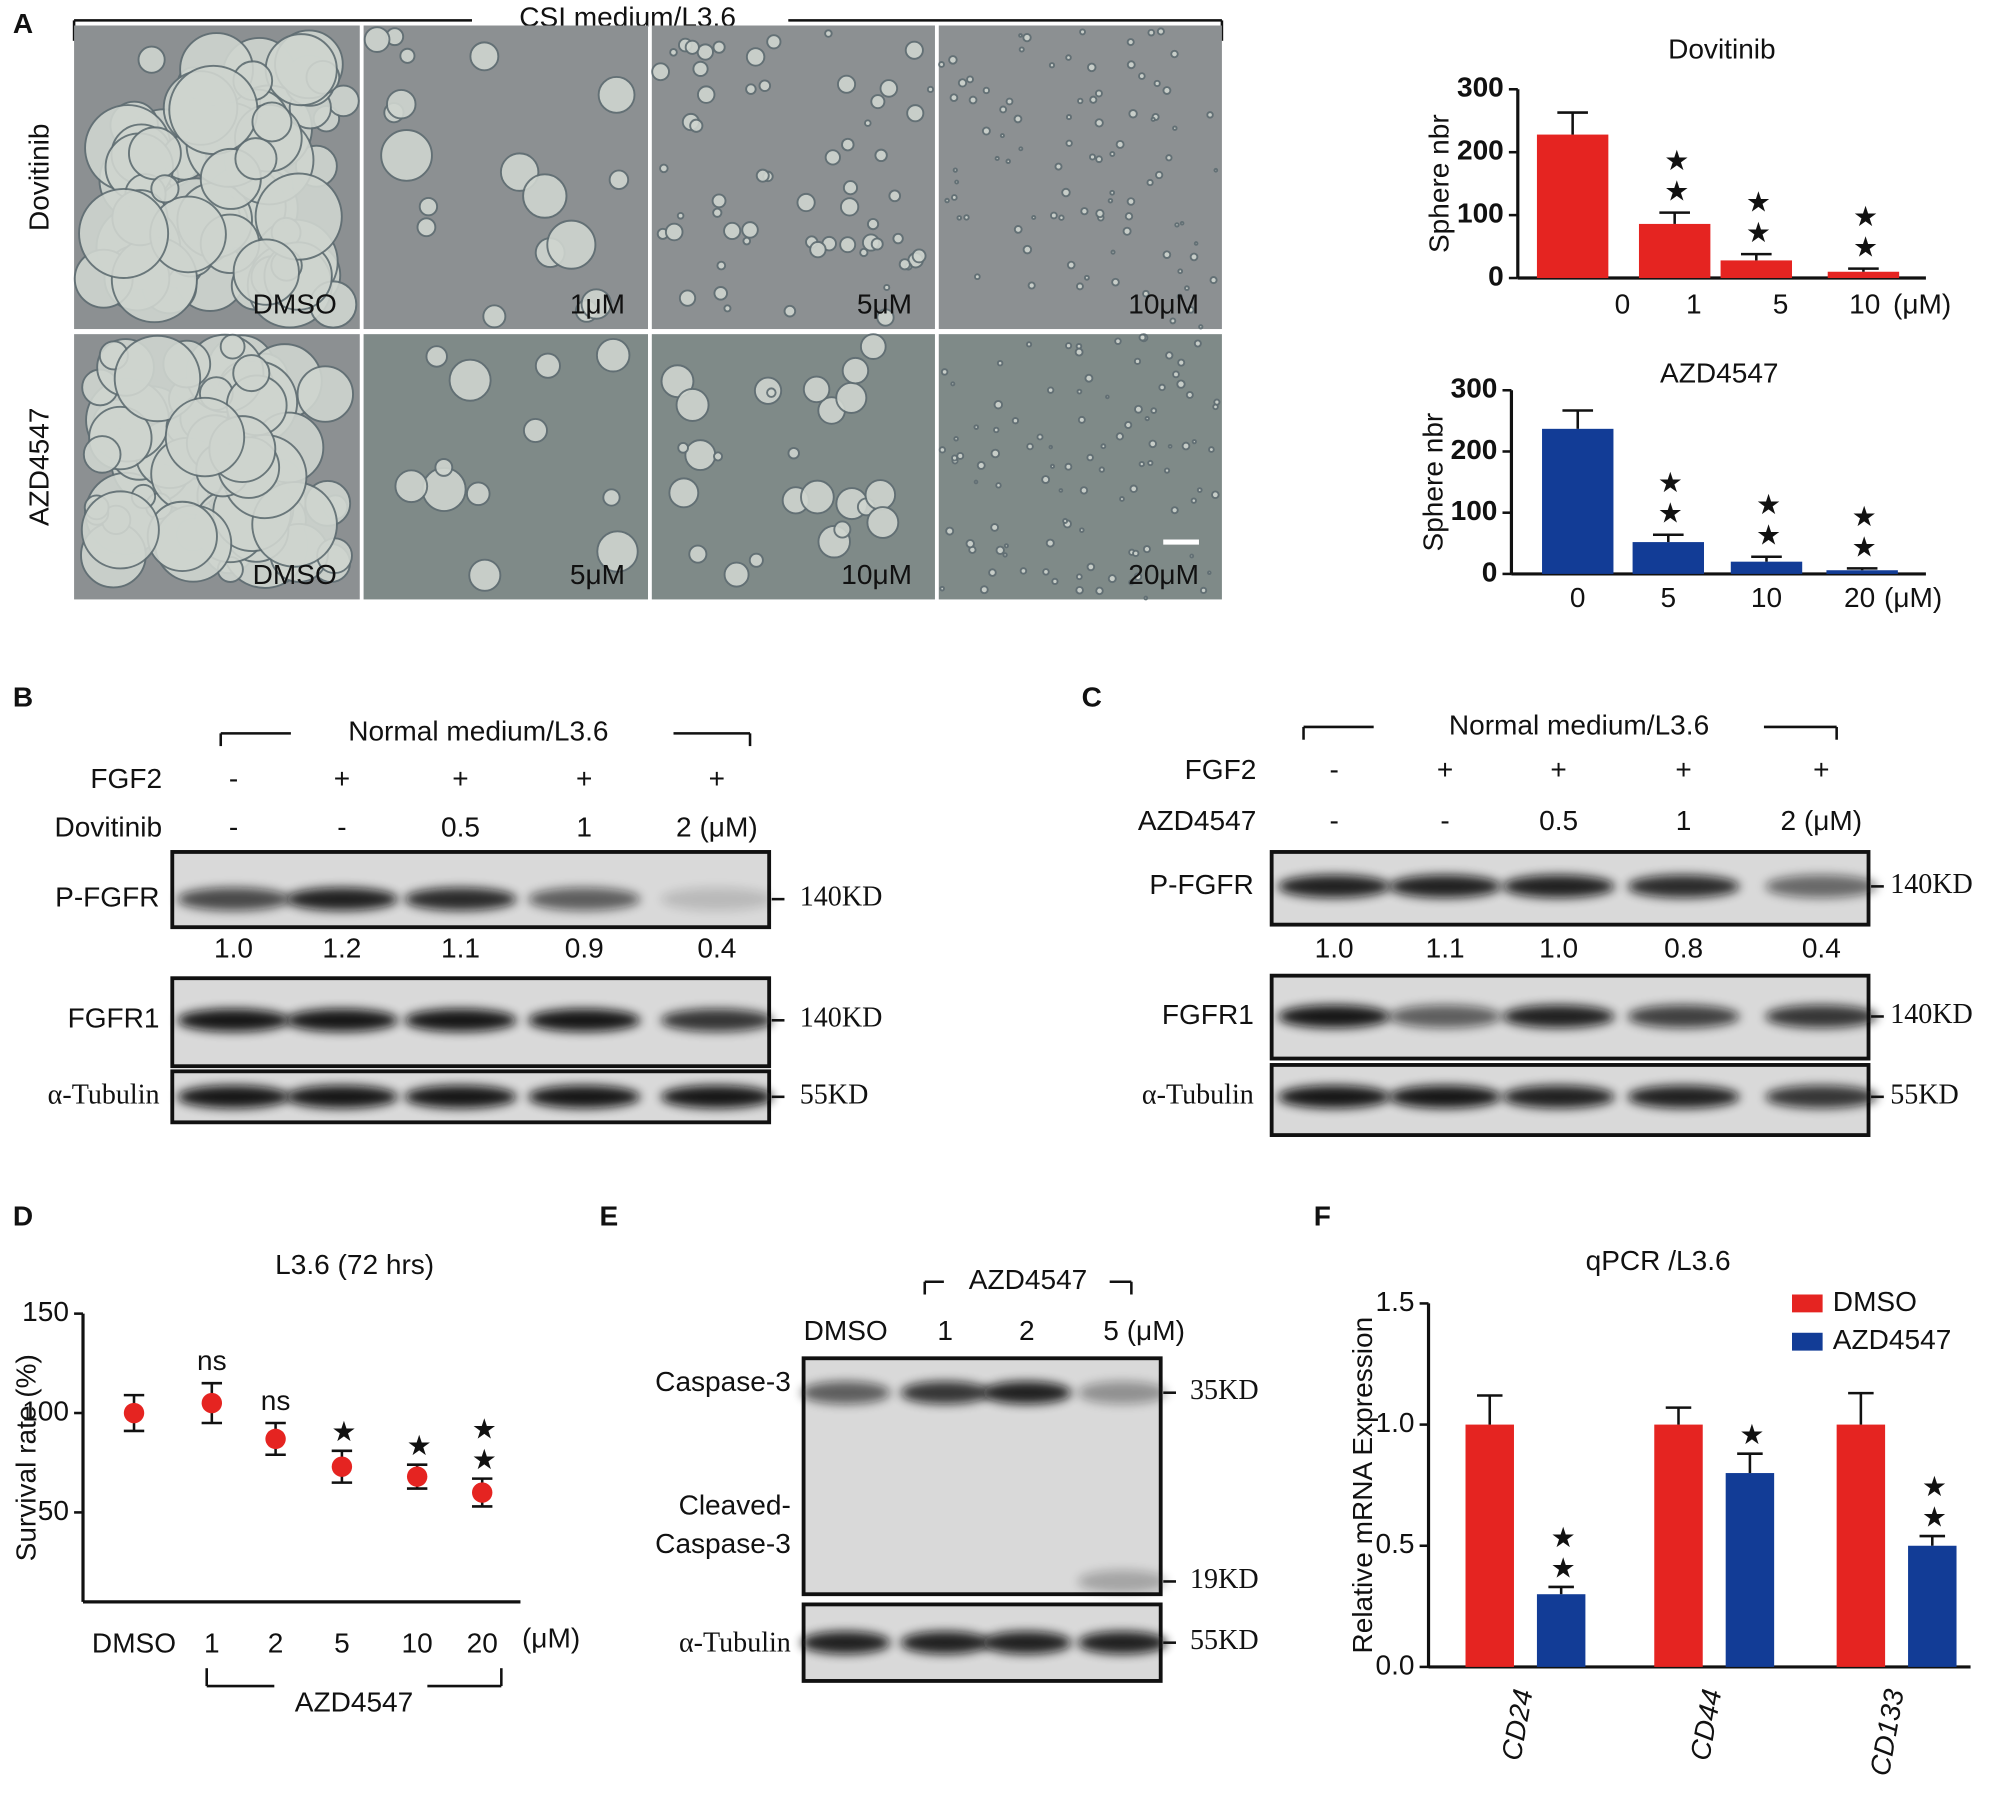 This screenshot has height=1797, width=2000. What do you see at coordinates (1683, 948) in the screenshot?
I see `quantification: 0.8` at bounding box center [1683, 948].